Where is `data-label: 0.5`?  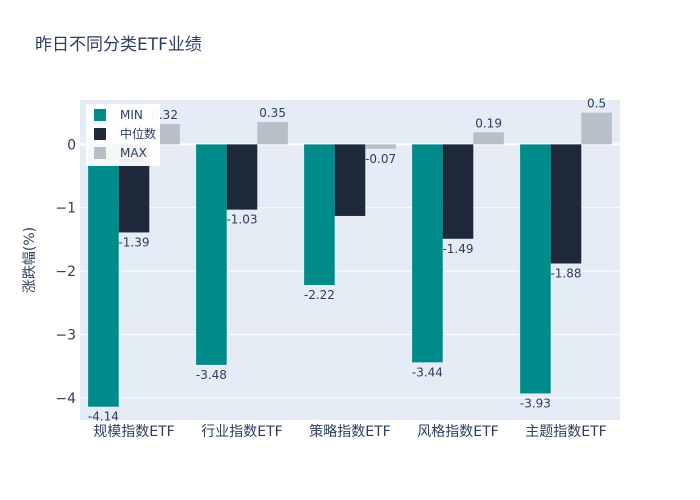
data-label: 0.5 is located at coordinates (596, 104).